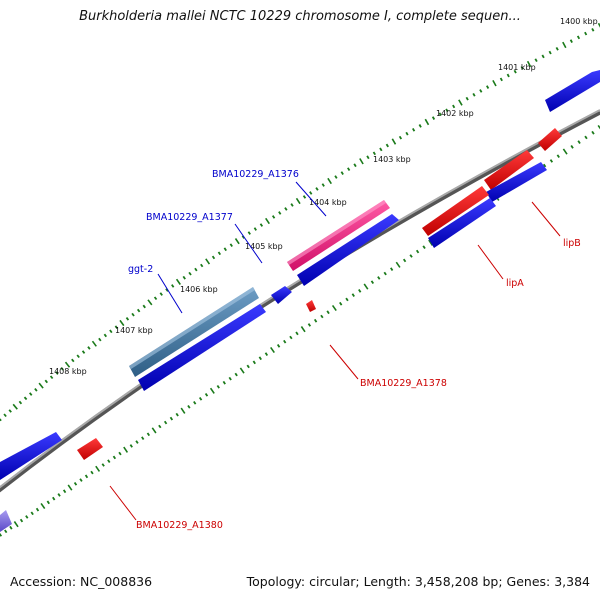 Image resolution: width=600 pixels, height=600 pixels. Describe the element at coordinates (403, 383) in the screenshot. I see `gene-label-bma10229-a1378: BMA10229_A1378` at that location.